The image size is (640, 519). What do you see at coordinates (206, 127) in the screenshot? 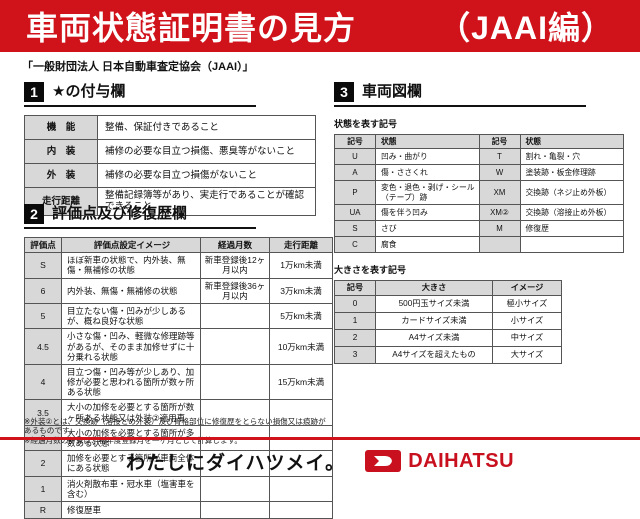
I see `table-cell: 整備、保証付きであること` at bounding box center [206, 127].